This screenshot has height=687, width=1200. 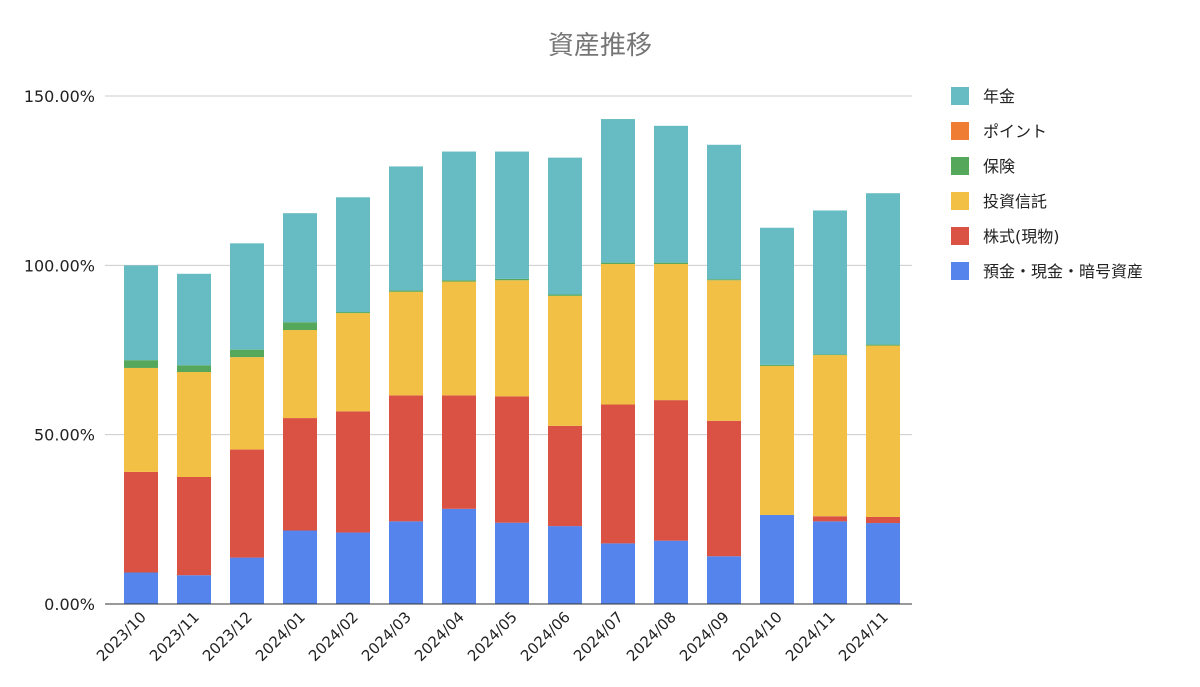 What do you see at coordinates (1047, 271) in the screenshot?
I see `legend-item: 預金・現金・暗号資産` at bounding box center [1047, 271].